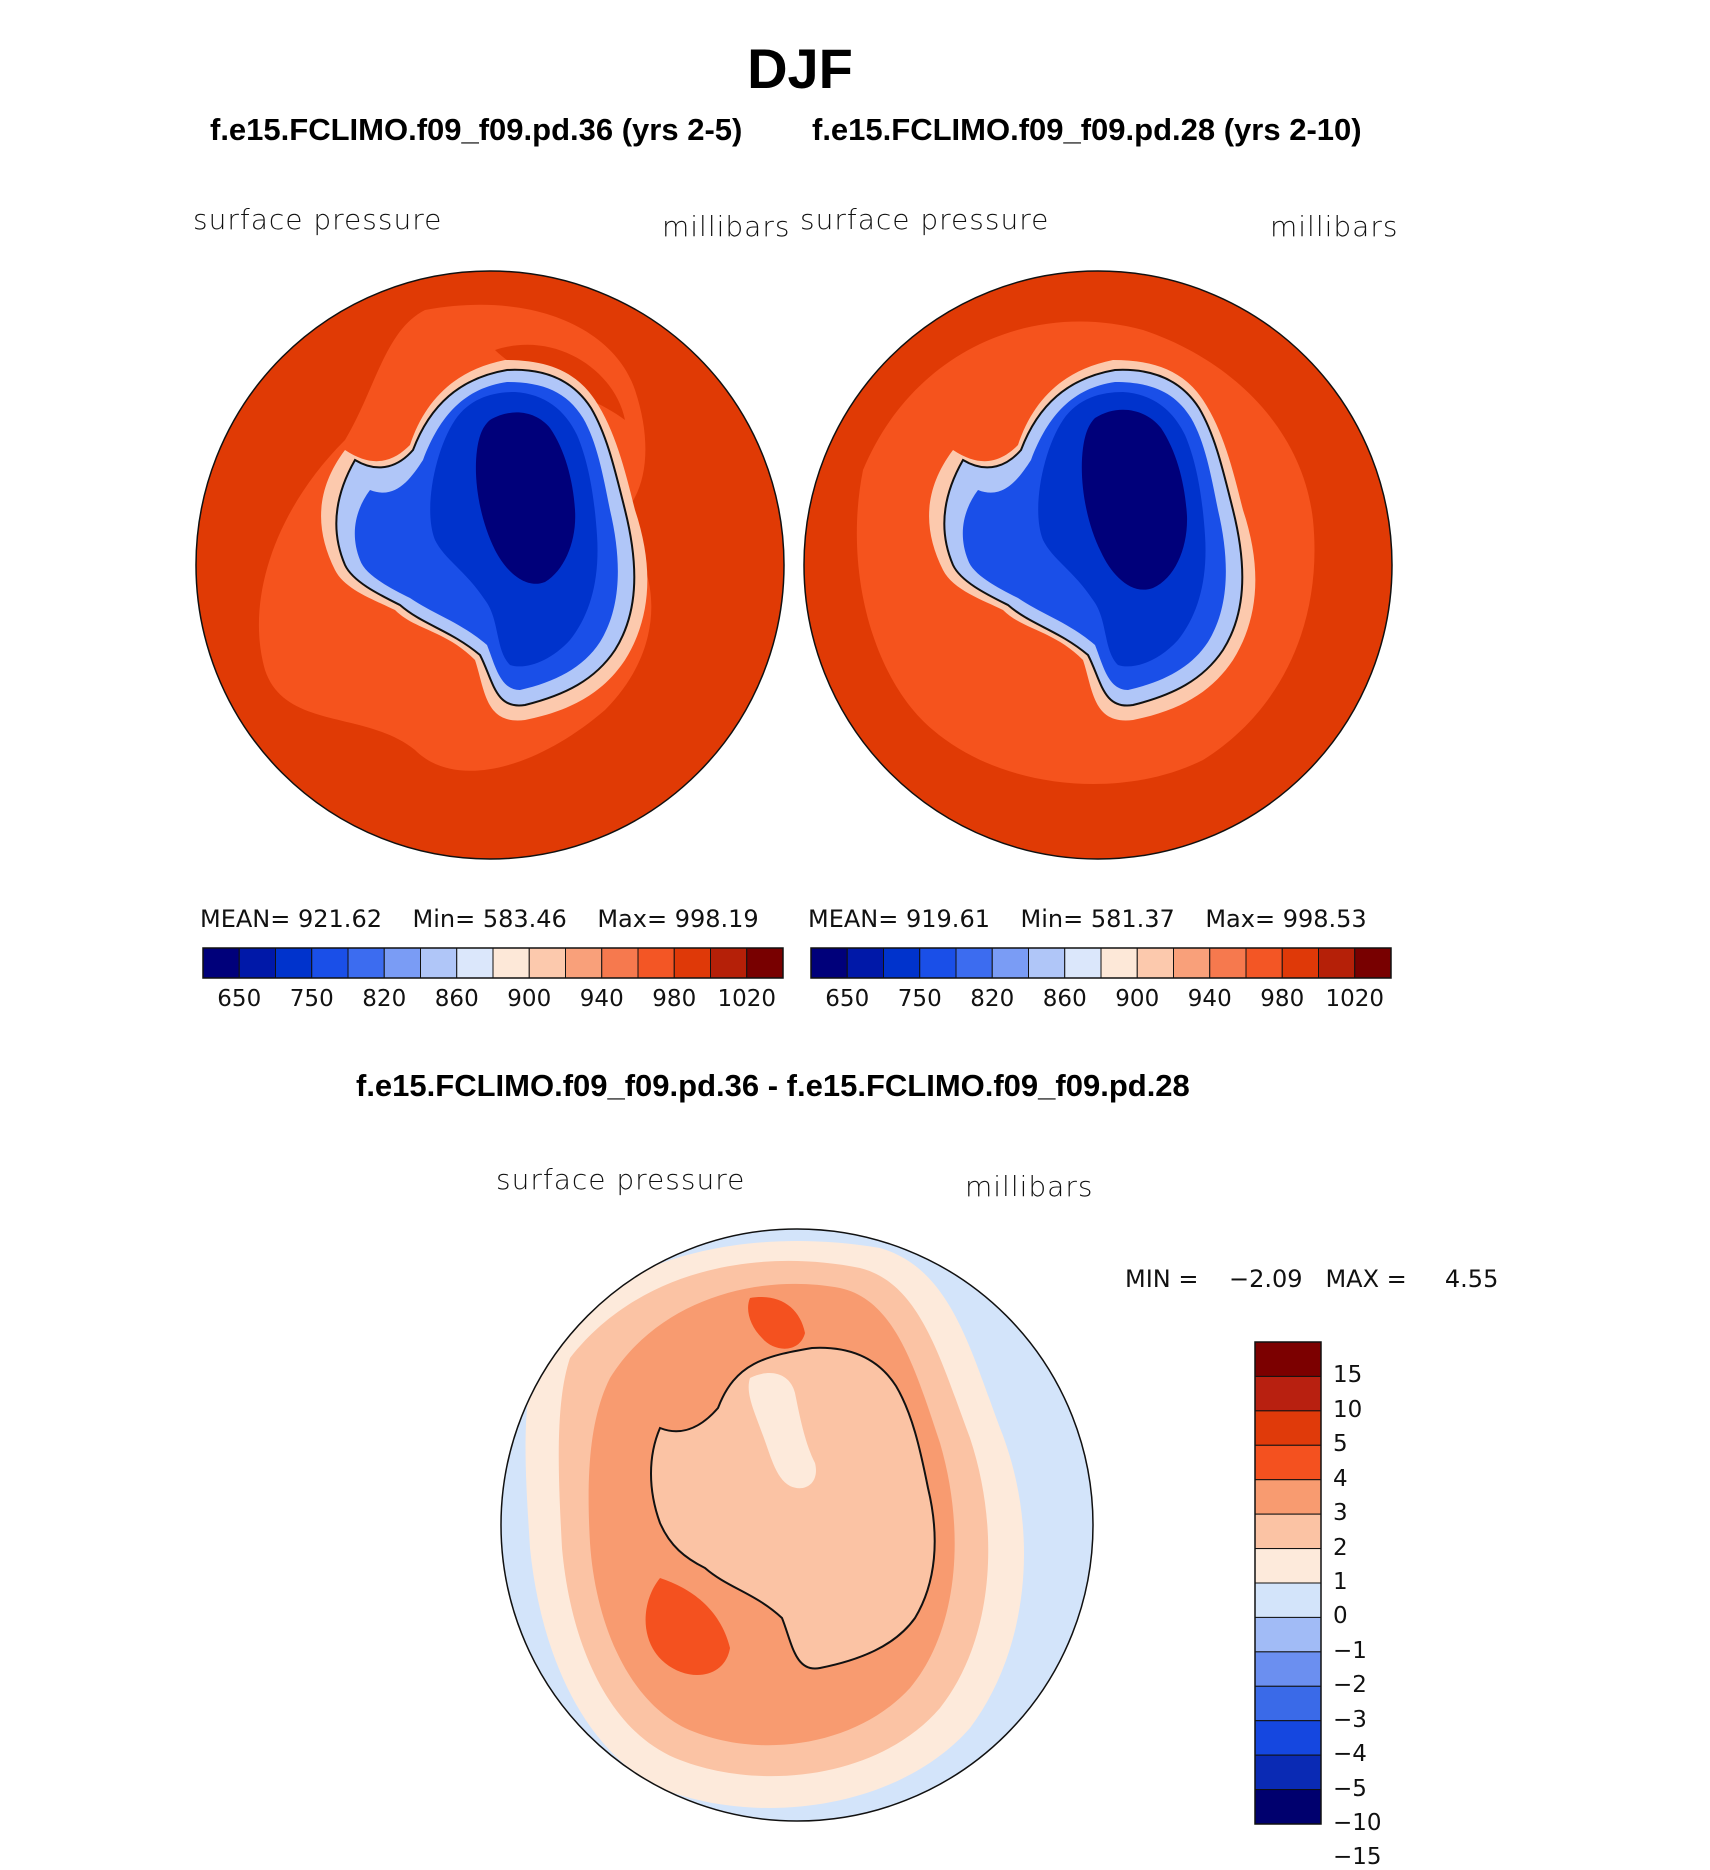  Describe the element at coordinates (493, 1001) in the screenshot. I see `panel-1-colorbar-ticks: 650 750 820 860 900 940 980 1020` at that location.